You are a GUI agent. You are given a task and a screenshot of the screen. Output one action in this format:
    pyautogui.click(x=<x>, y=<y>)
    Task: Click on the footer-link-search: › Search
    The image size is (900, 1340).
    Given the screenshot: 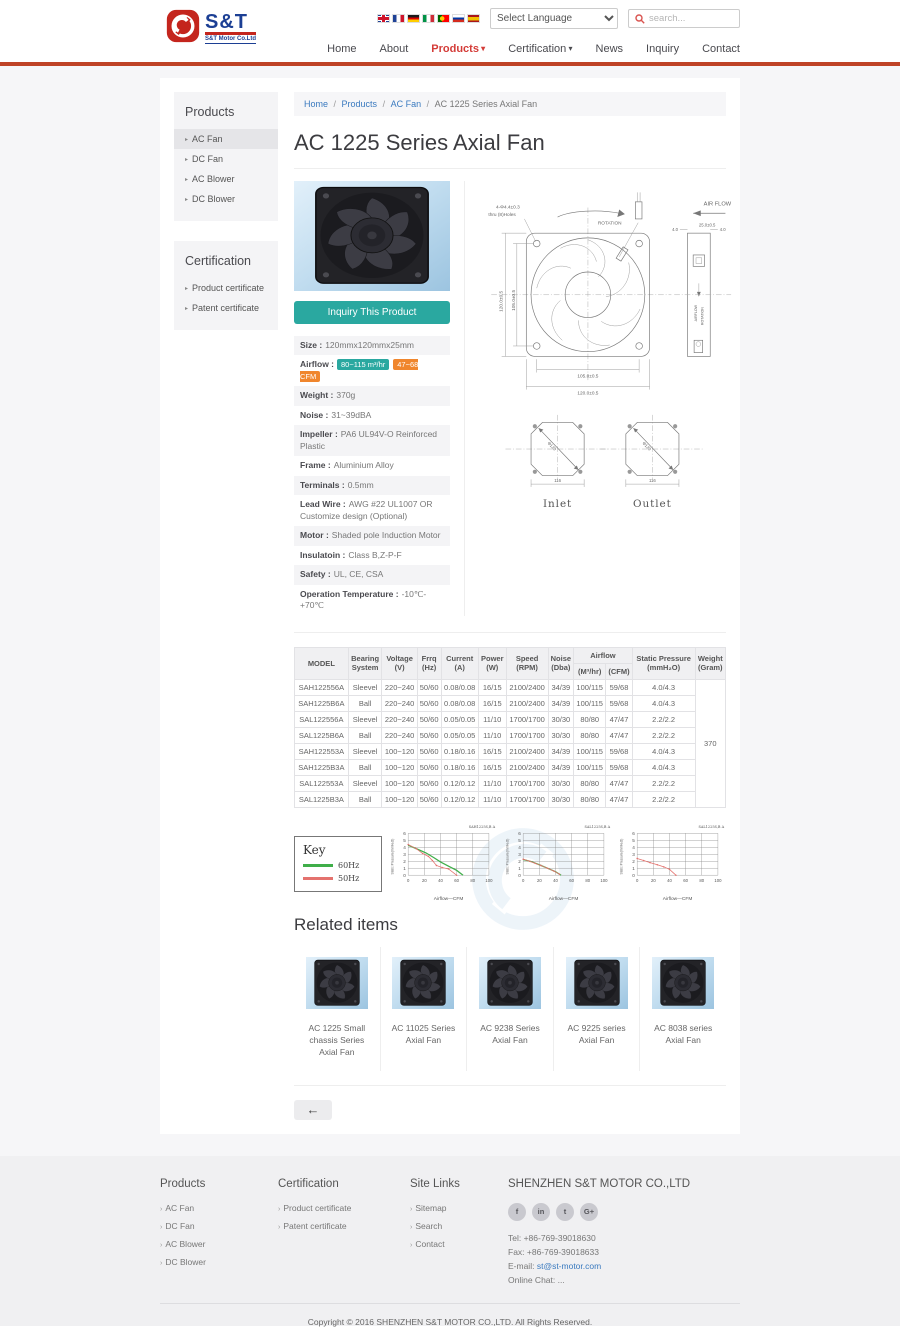 What is the action you would take?
    pyautogui.click(x=426, y=1225)
    